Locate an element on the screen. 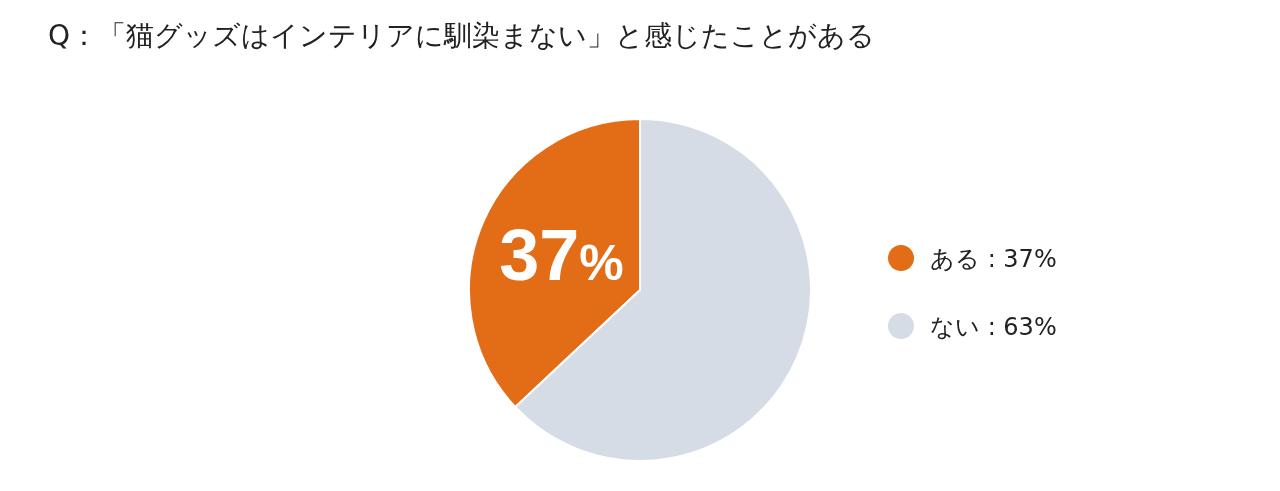  legend-label: ない : 63% is located at coordinates (993, 327).